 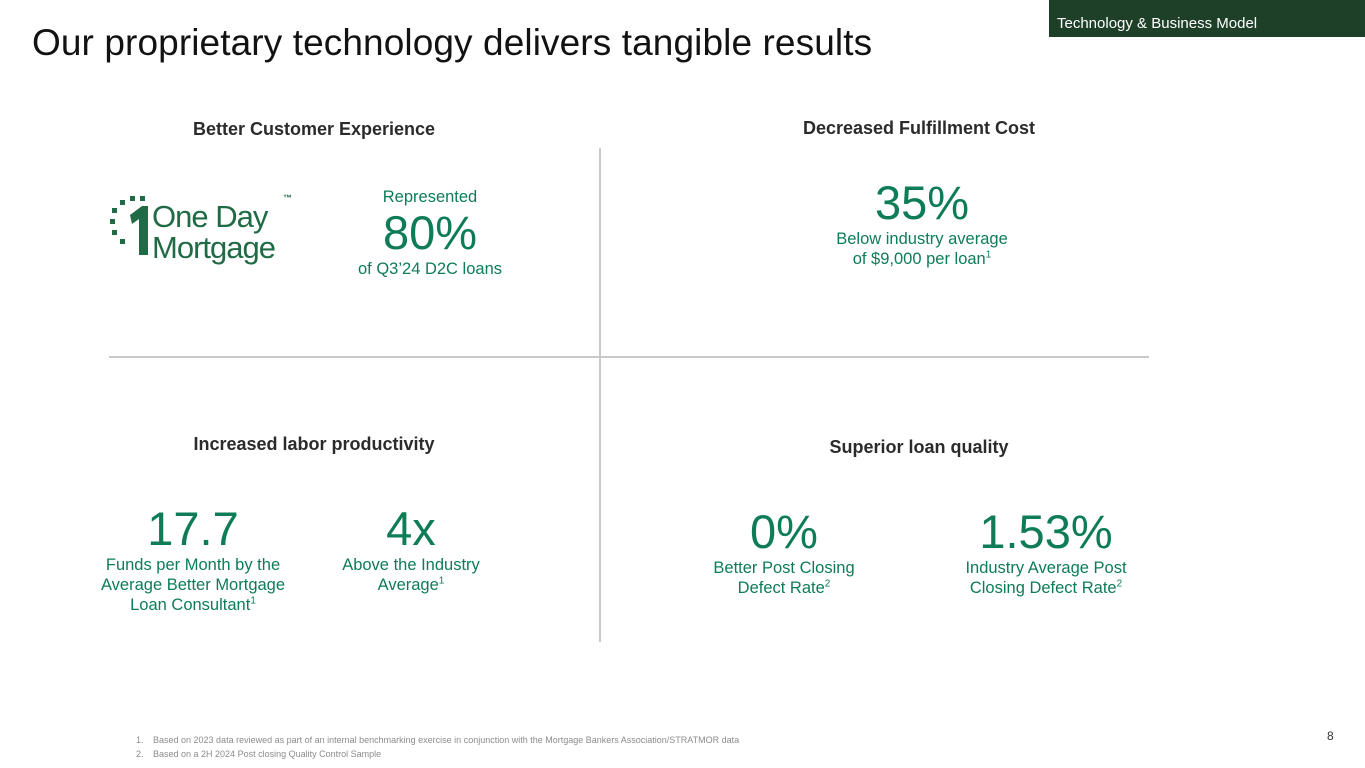 I want to click on stat-label-line1: Funds per Month by the, so click(x=193, y=565).